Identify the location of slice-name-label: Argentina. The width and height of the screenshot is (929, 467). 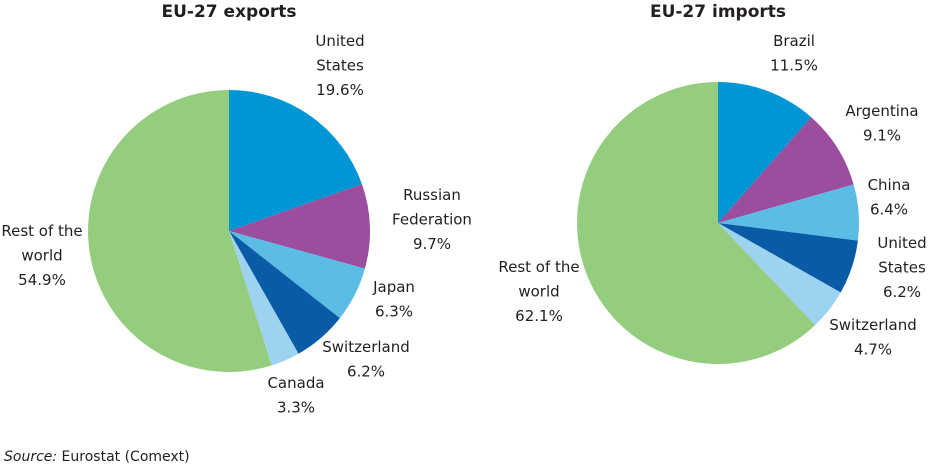
(881, 111).